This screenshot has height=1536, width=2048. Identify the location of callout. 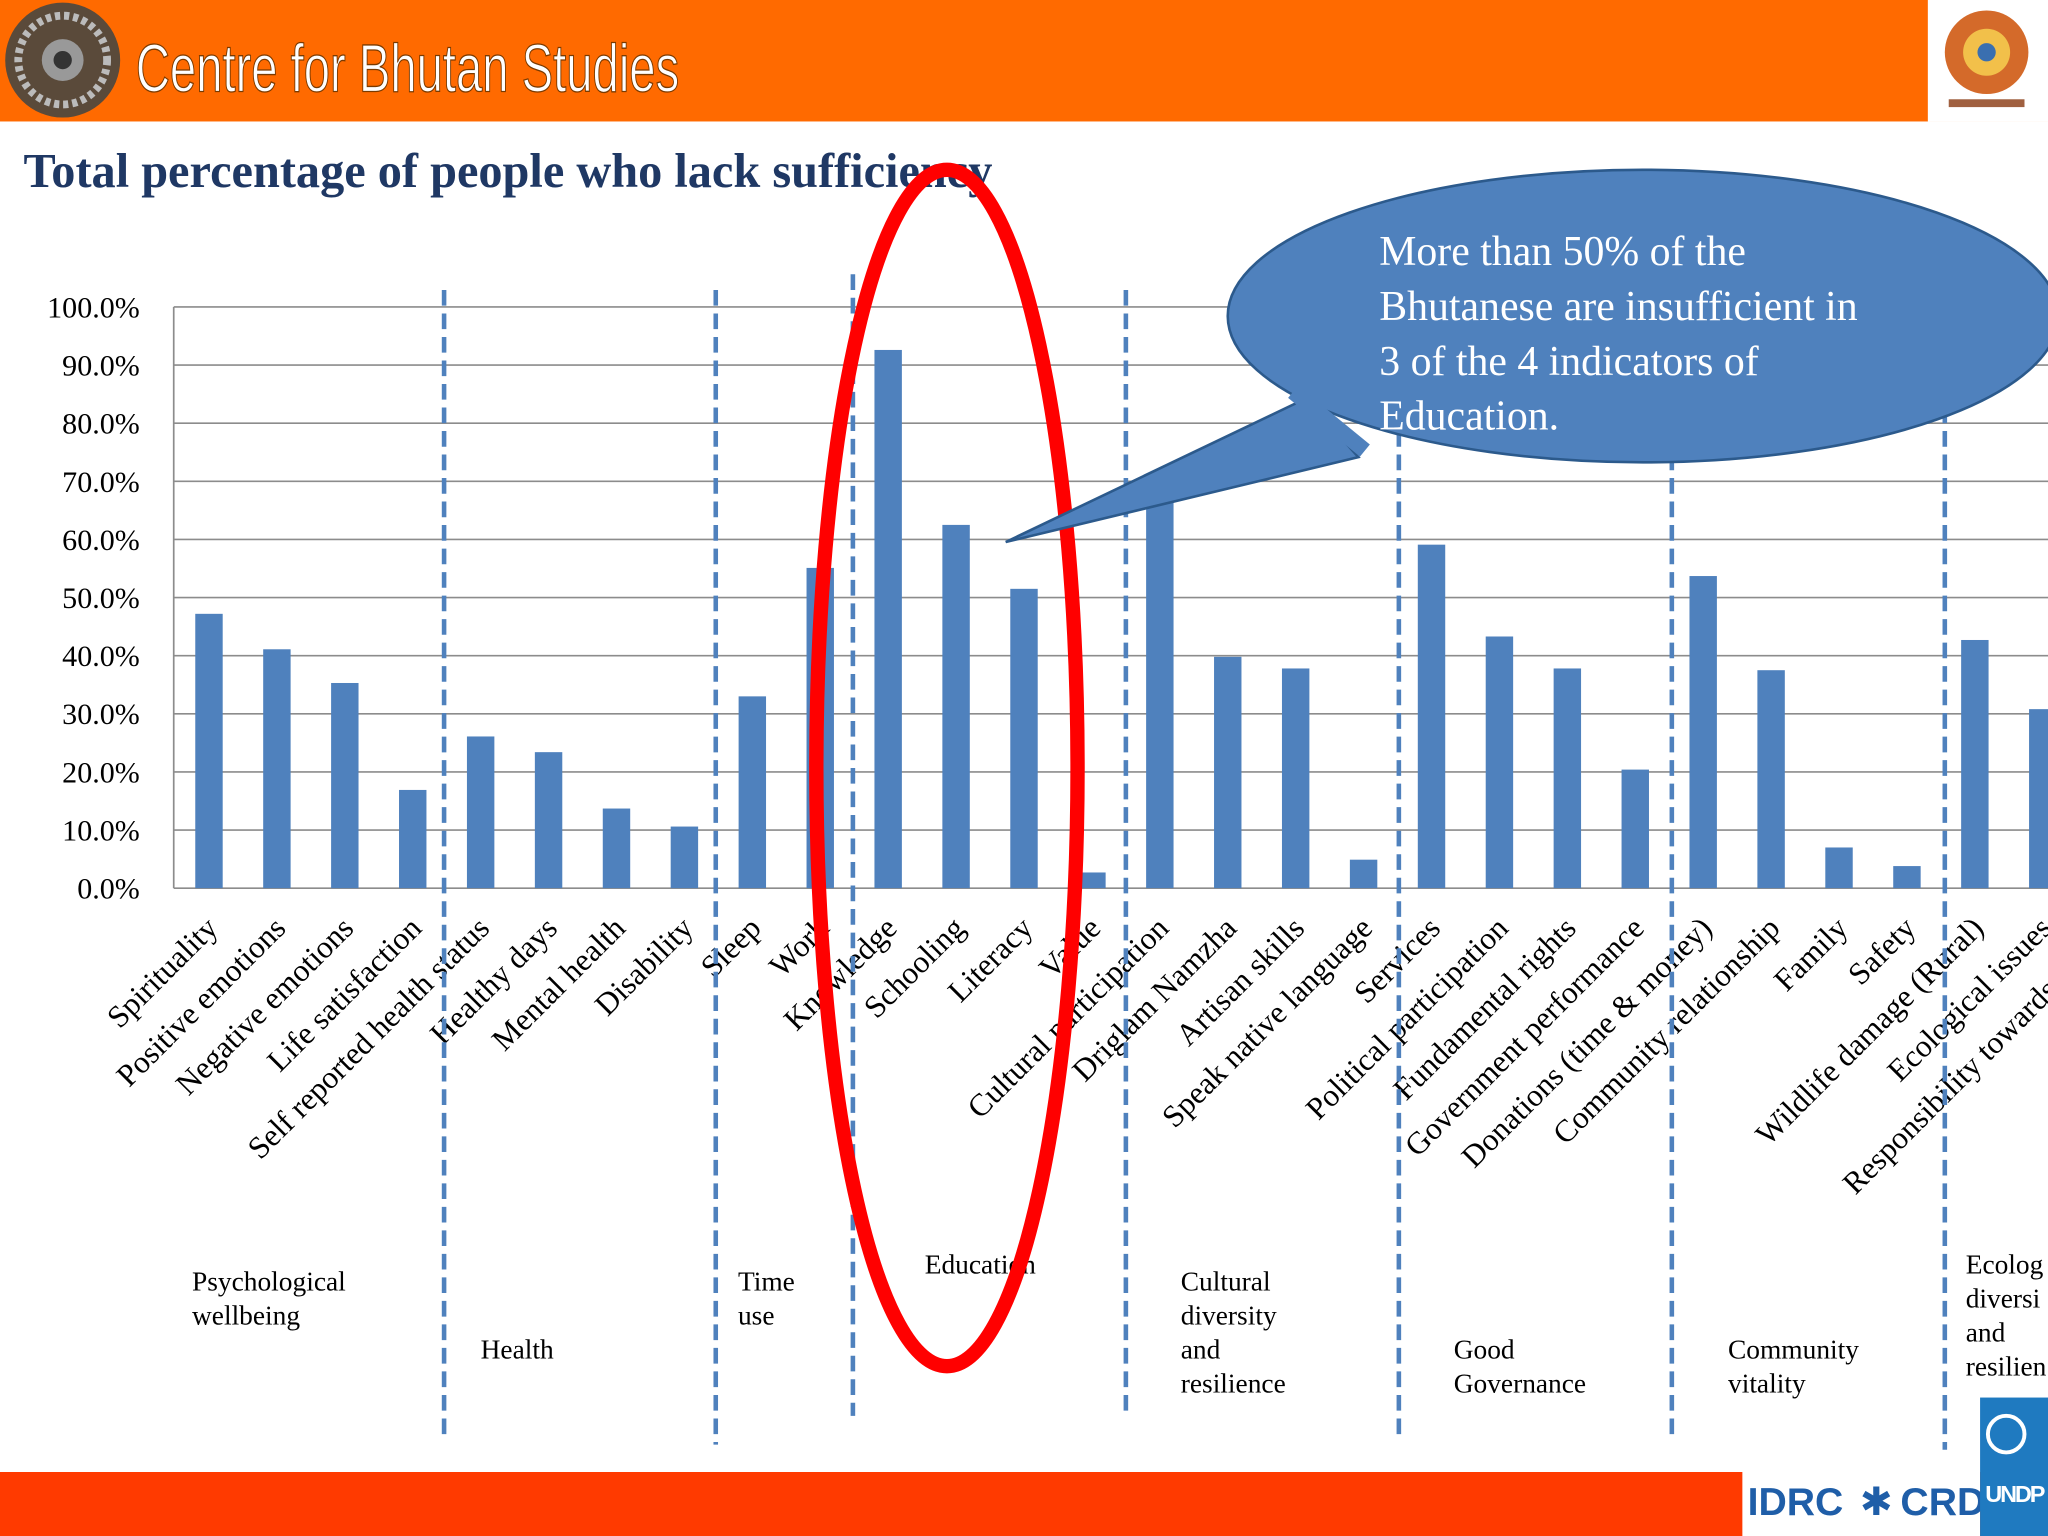
(1526, 356).